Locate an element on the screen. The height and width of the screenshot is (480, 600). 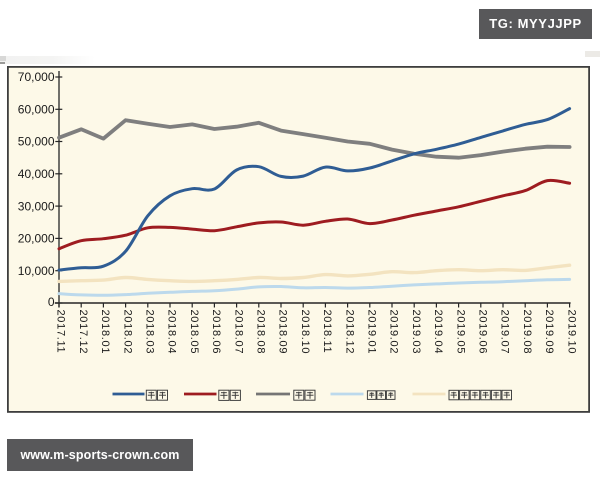
svg-text: 10,000 is located at coordinates (36, 271).